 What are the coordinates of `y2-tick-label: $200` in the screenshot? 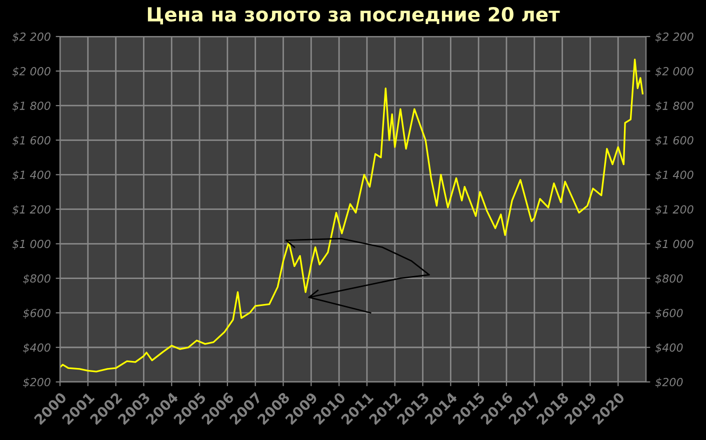 It's located at (669, 383).